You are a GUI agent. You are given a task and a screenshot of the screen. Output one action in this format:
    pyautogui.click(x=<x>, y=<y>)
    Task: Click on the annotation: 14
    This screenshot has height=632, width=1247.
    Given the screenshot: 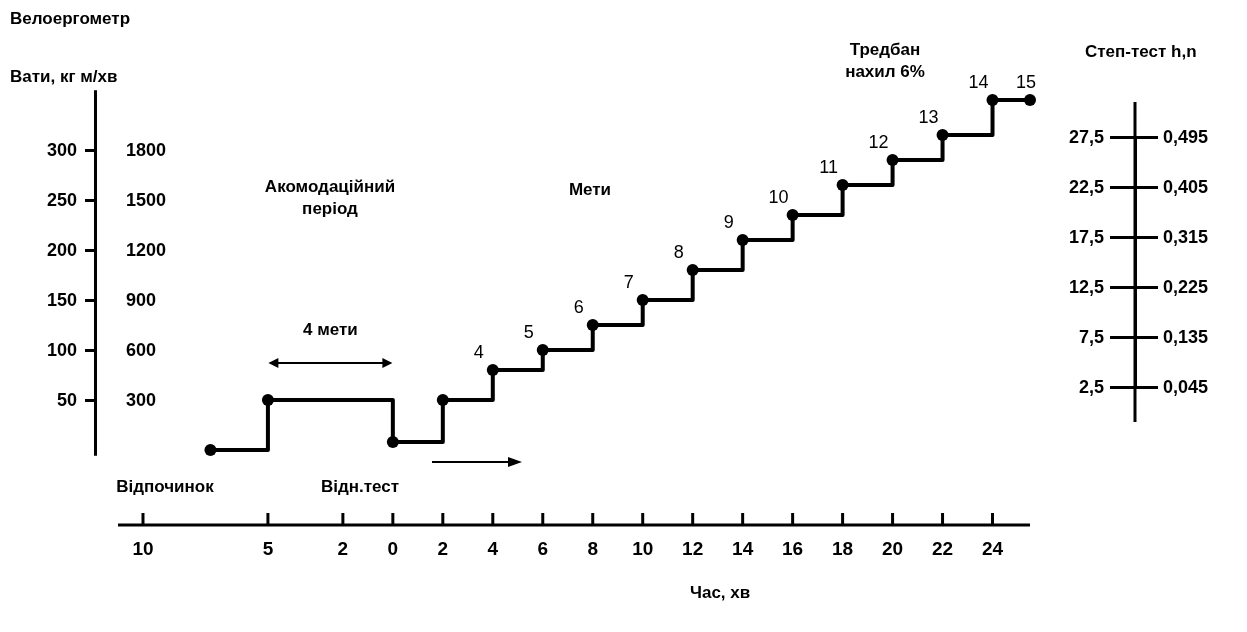 What is the action you would take?
    pyautogui.click(x=978, y=82)
    